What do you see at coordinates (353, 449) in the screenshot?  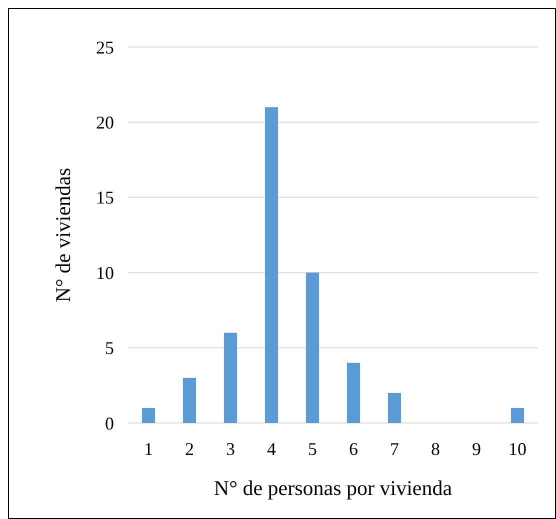 I see `x-tick-label: 6` at bounding box center [353, 449].